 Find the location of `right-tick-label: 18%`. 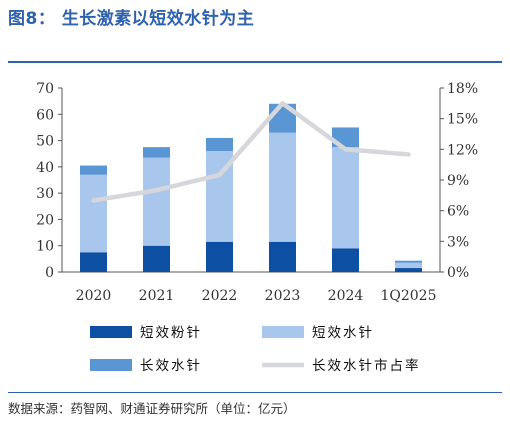

right-tick-label: 18% is located at coordinates (462, 89).